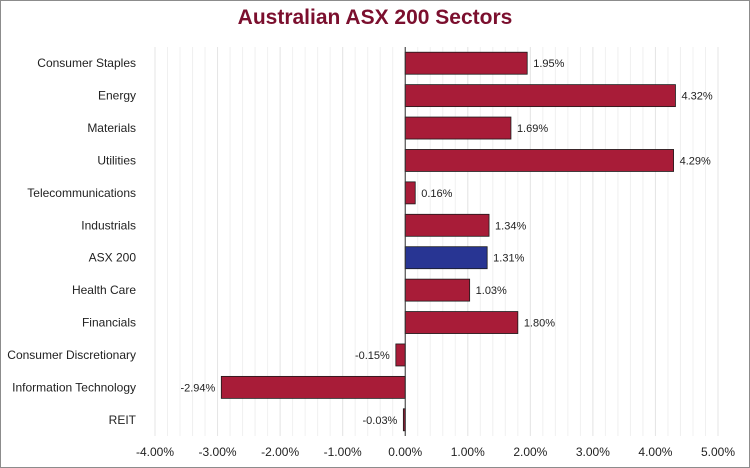 This screenshot has height=468, width=750. Describe the element at coordinates (491, 291) in the screenshot. I see `data-label: 1.03%` at that location.